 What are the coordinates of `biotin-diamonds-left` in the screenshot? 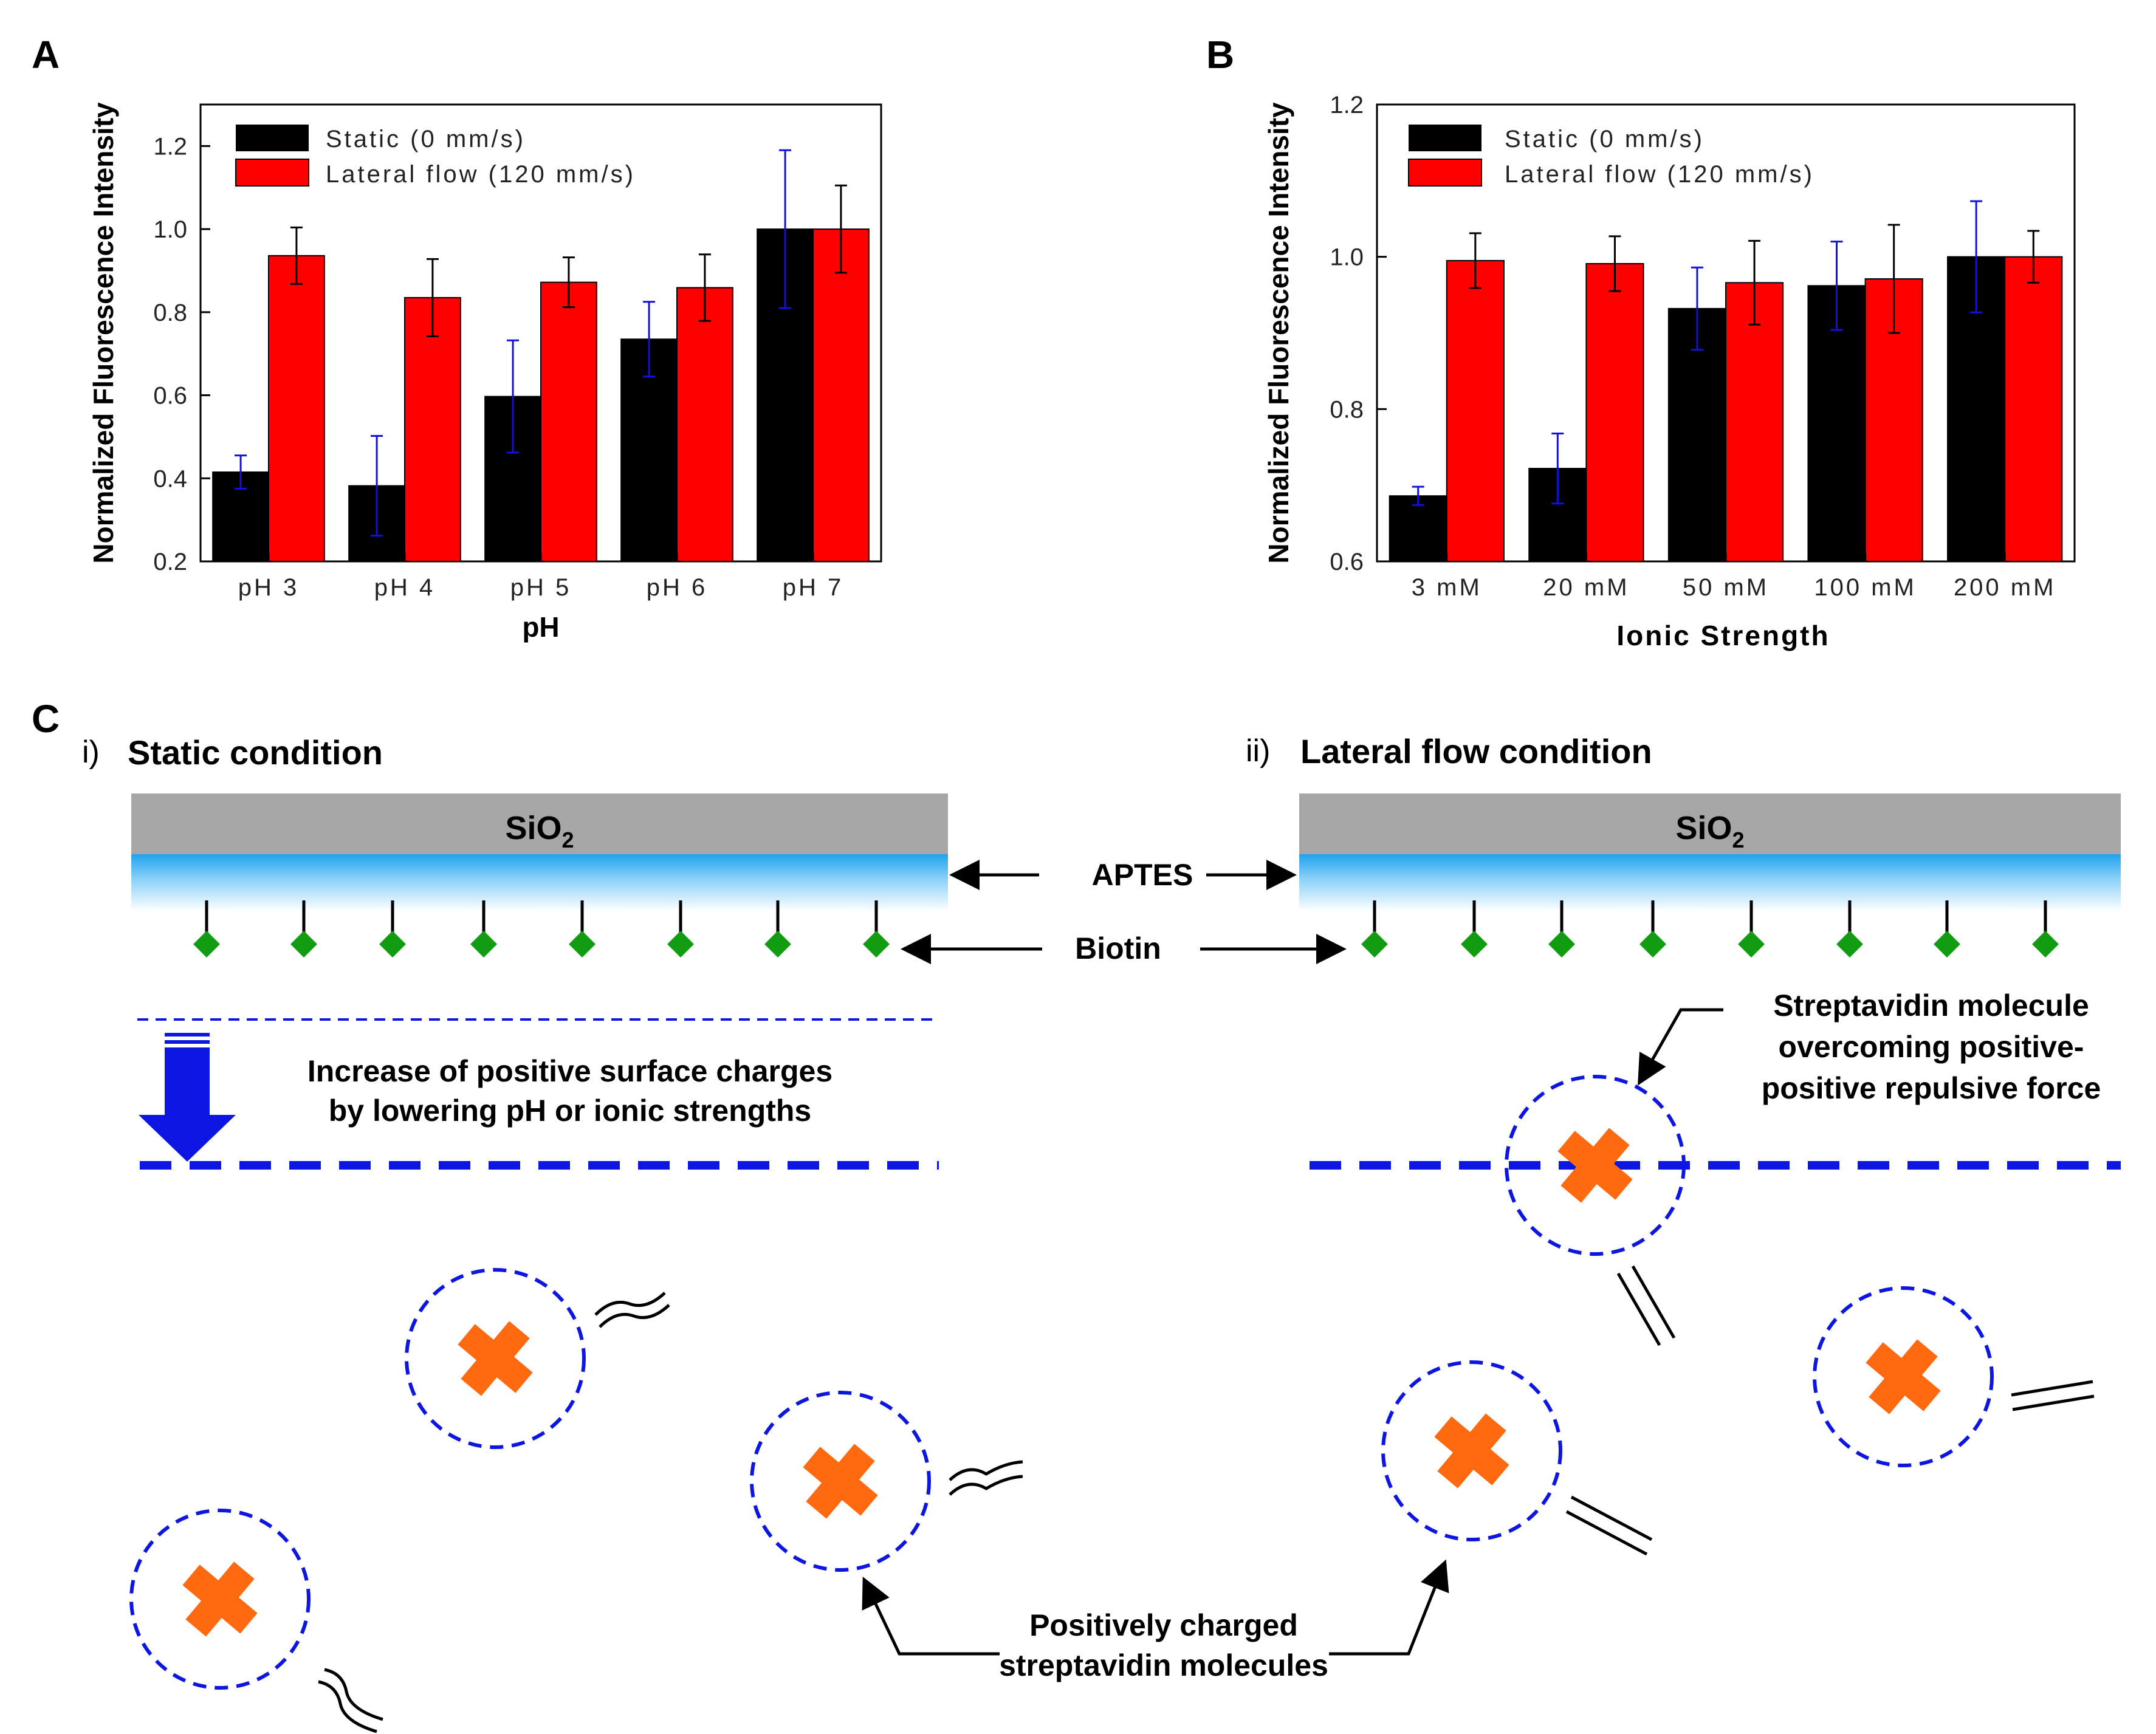 It's located at (541, 944).